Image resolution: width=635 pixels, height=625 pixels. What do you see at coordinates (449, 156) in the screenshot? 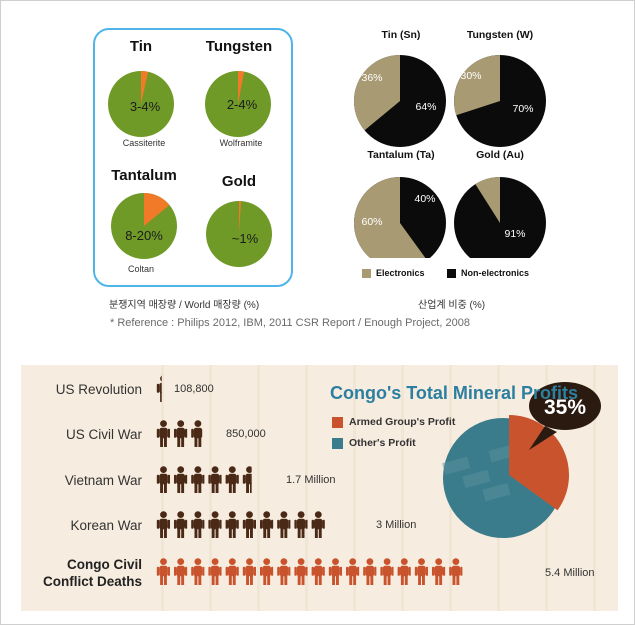
I see `industry-share-pies` at bounding box center [449, 156].